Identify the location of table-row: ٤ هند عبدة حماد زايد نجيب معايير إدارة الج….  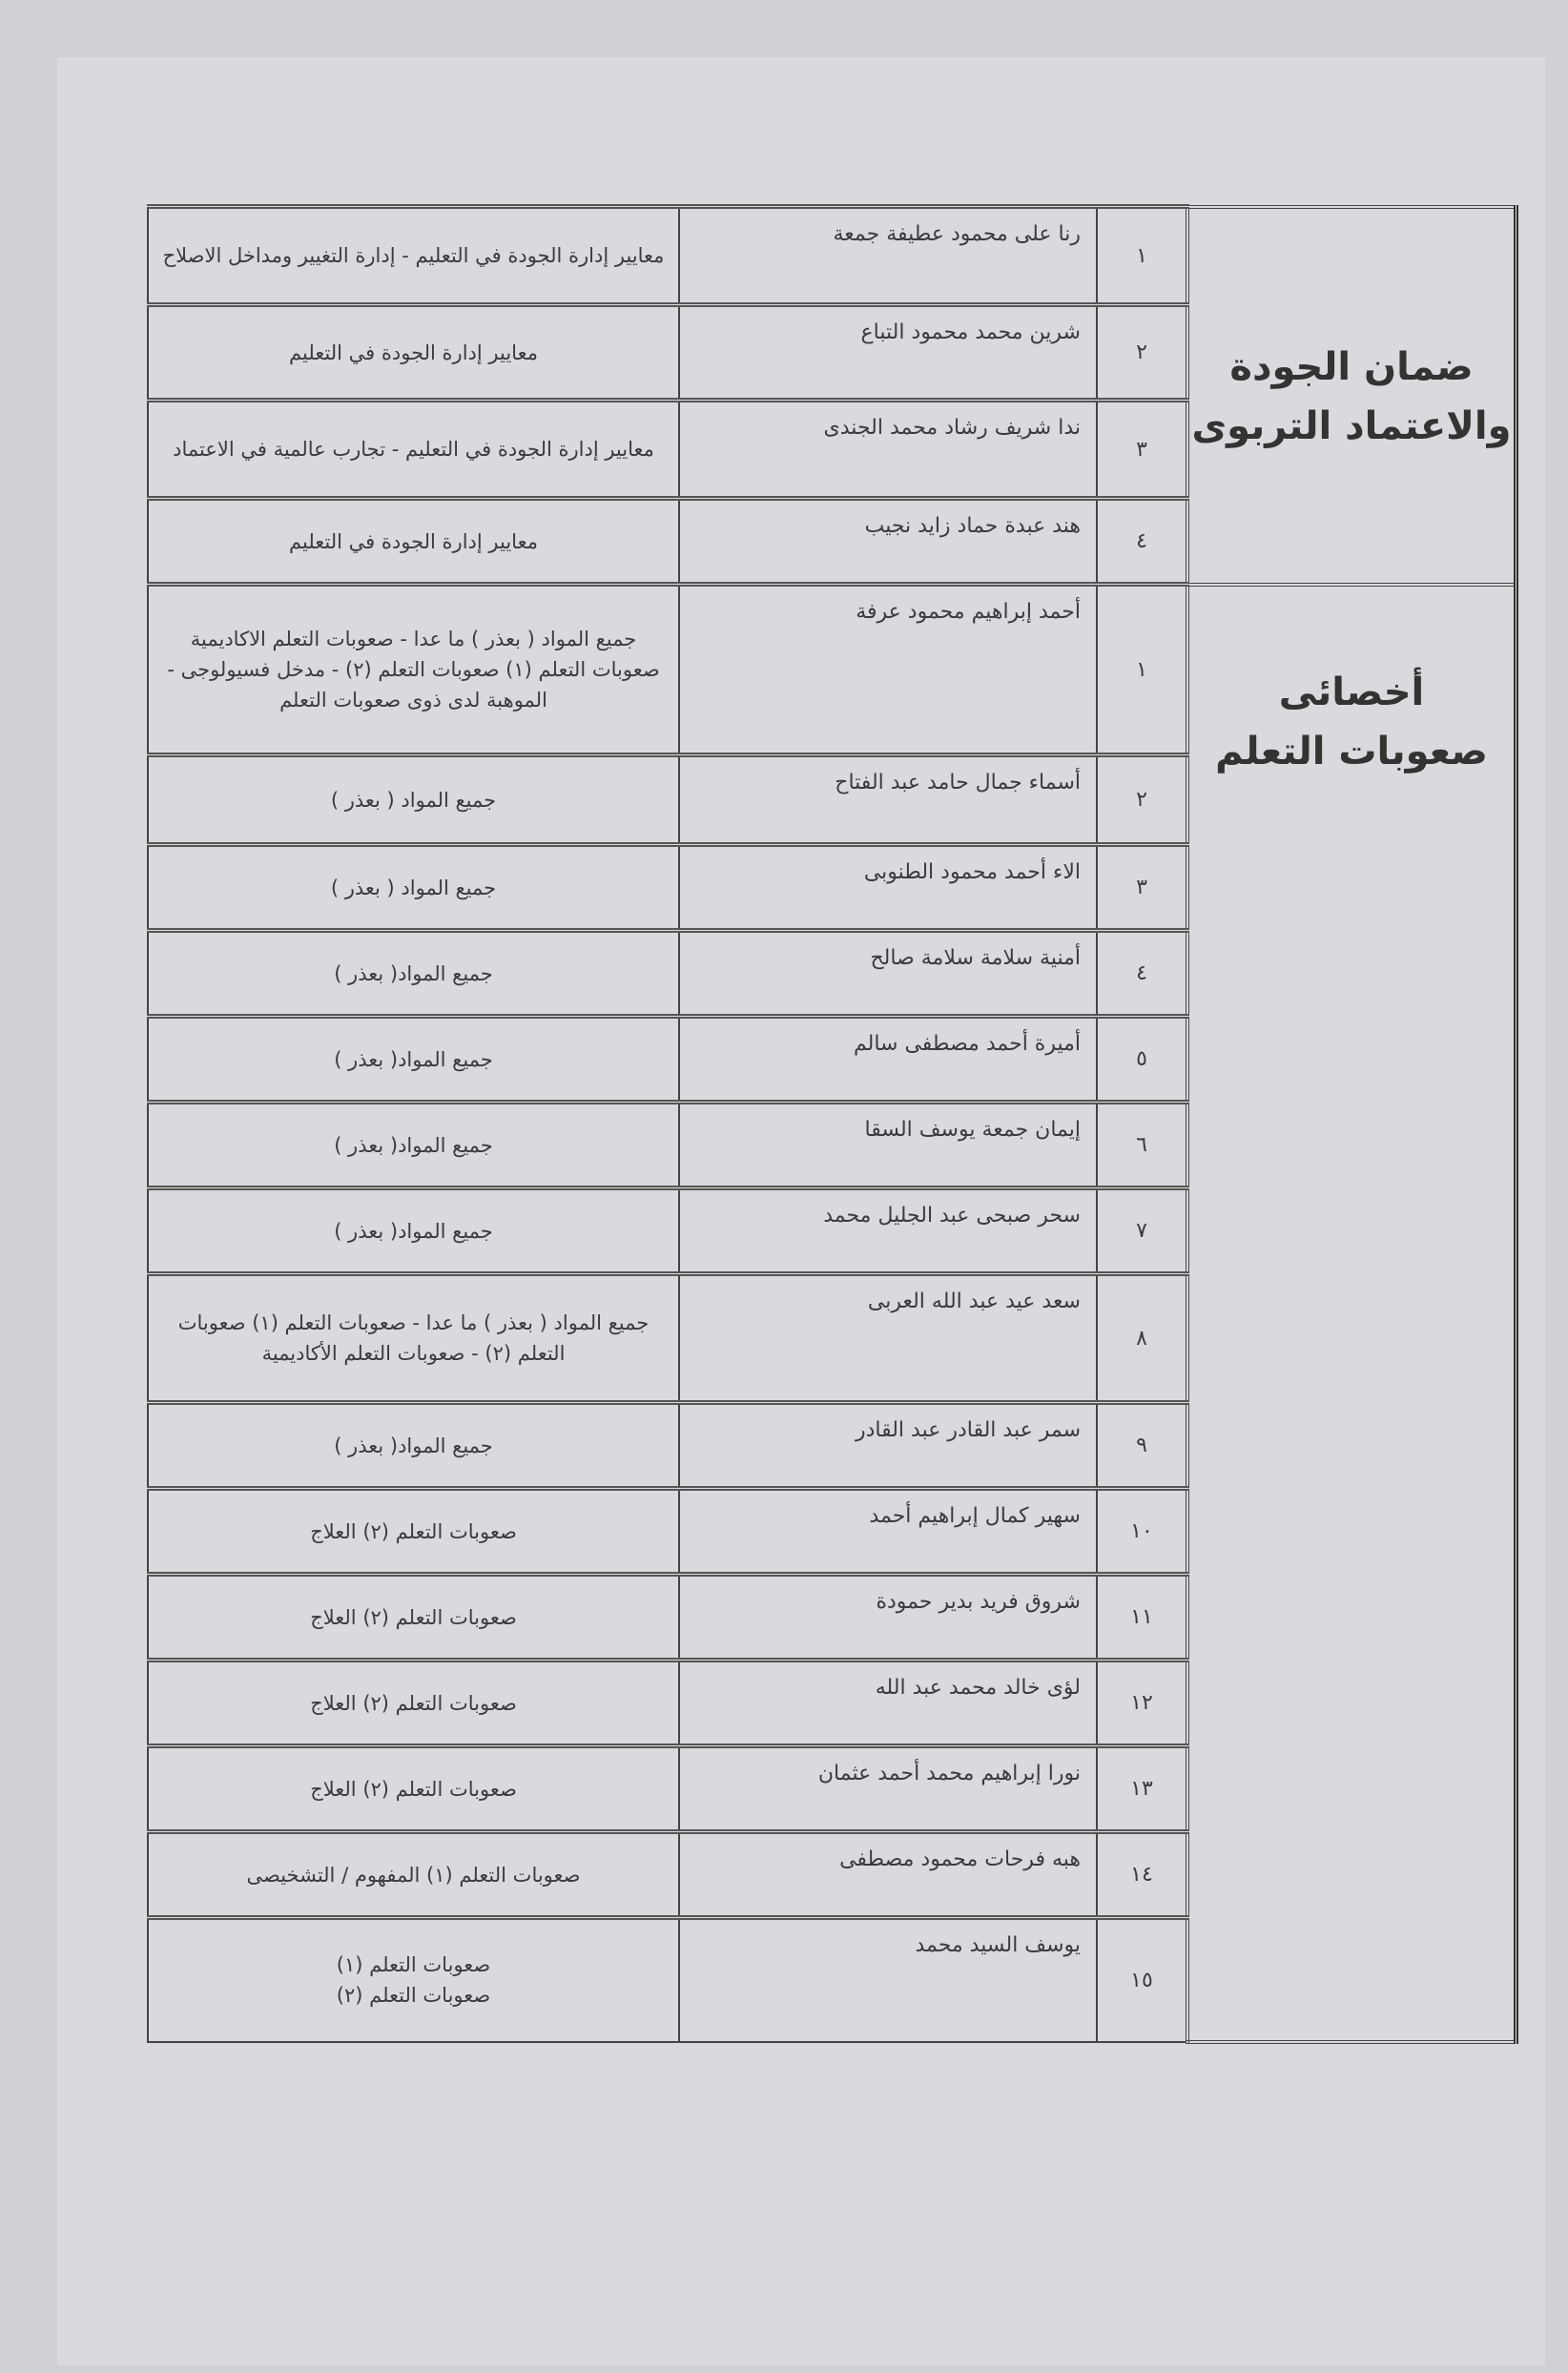
(832, 541).